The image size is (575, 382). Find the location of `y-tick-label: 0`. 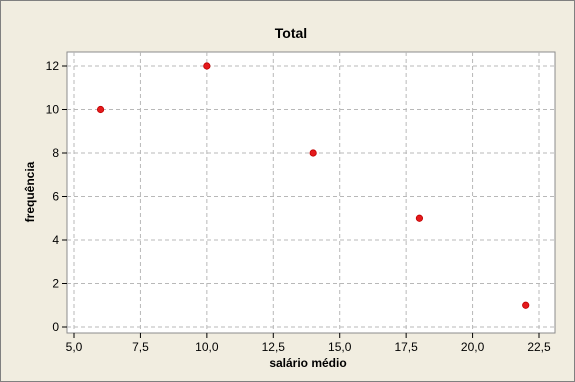

y-tick-label: 0 is located at coordinates (55, 327).